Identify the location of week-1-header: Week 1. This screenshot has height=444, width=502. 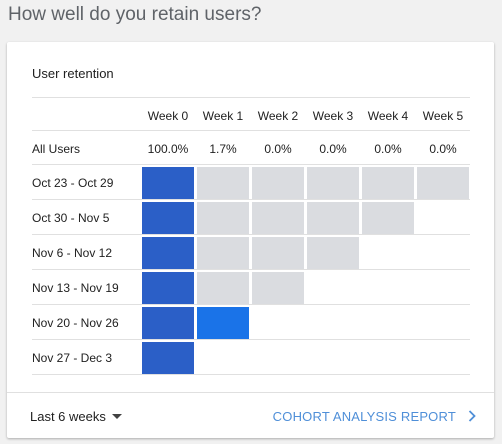
(223, 116).